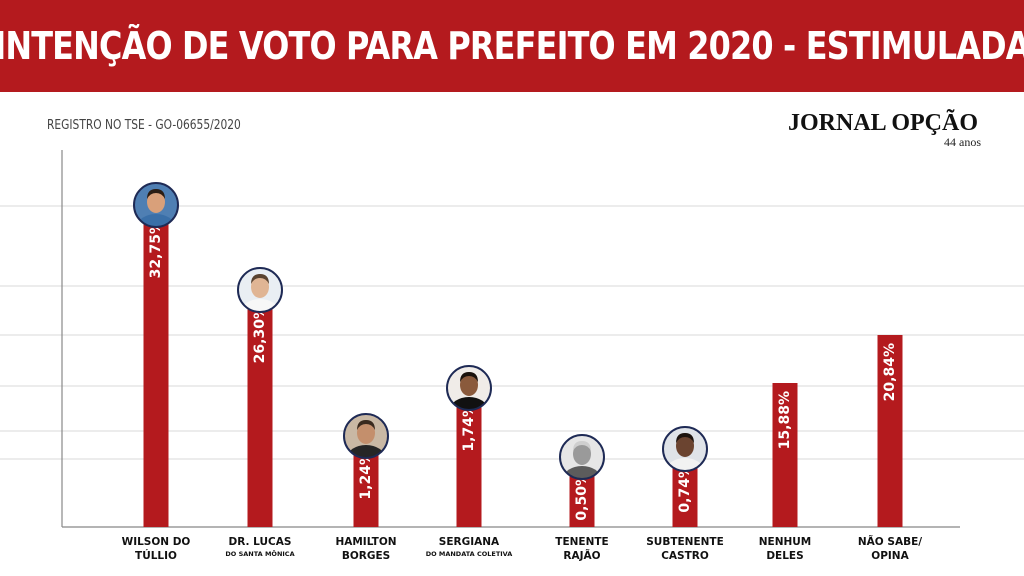 This screenshot has height=576, width=1024. What do you see at coordinates (366, 475) in the screenshot?
I see `bar-value-label: 1,24%` at bounding box center [366, 475].